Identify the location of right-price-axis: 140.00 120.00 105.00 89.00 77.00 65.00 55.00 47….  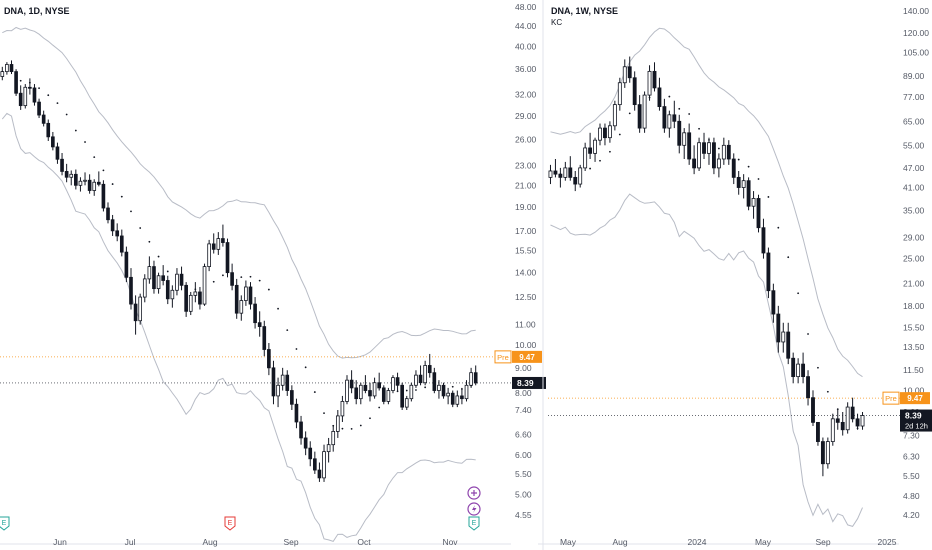
(916, 263).